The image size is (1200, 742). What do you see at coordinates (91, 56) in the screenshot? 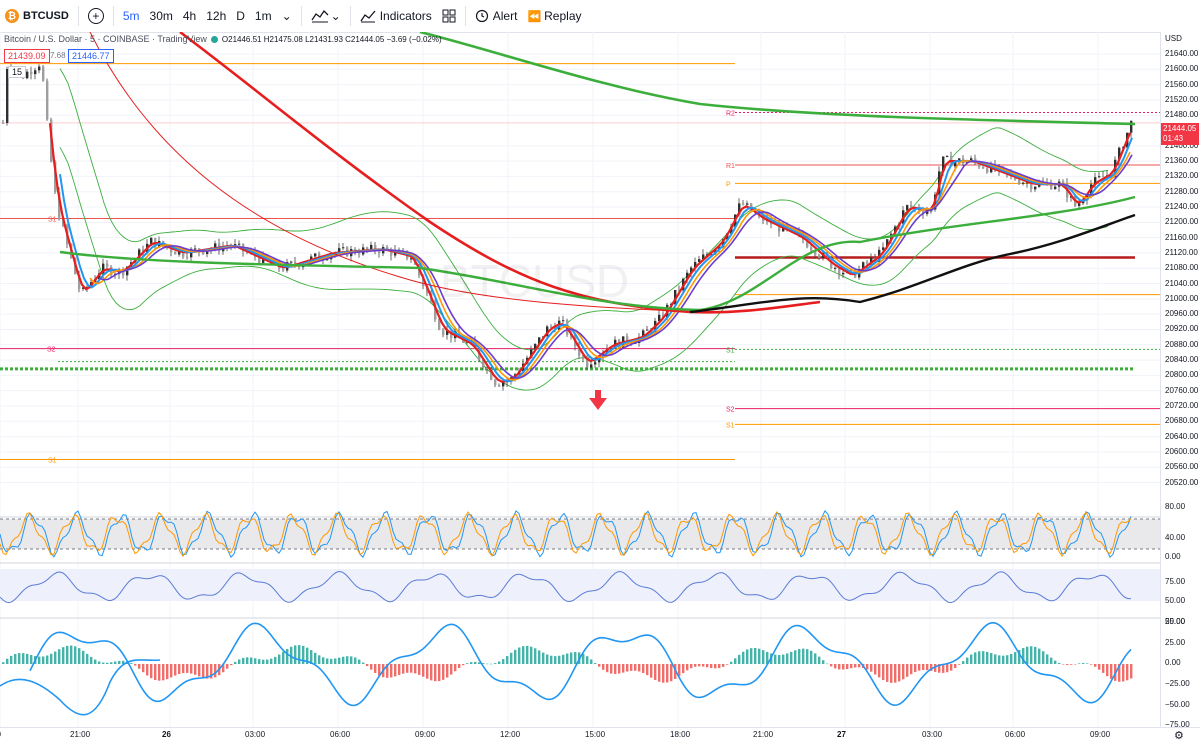
I see `buy-price-box: 21446.77` at bounding box center [91, 56].